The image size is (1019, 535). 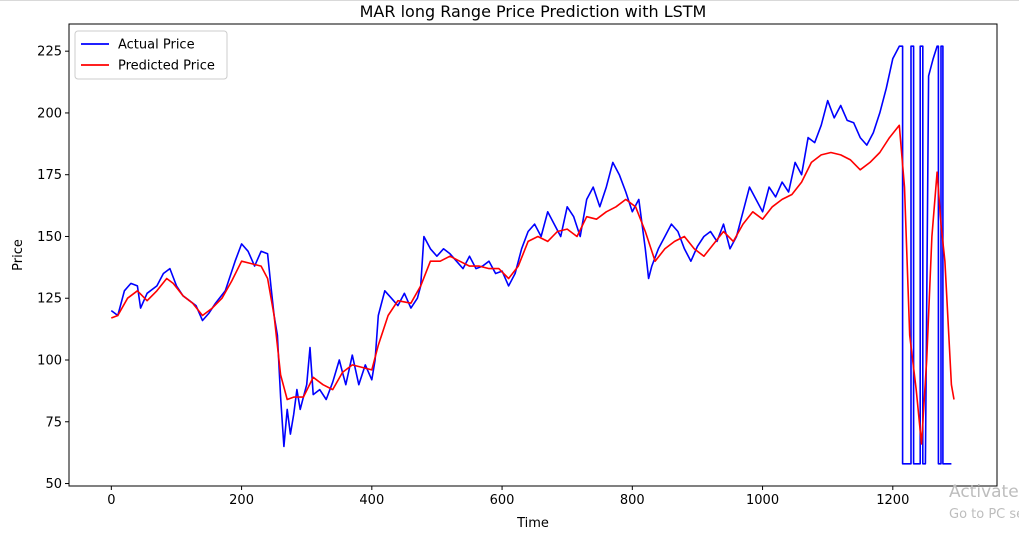 What do you see at coordinates (632, 500) in the screenshot?
I see `x-tick-label: 800` at bounding box center [632, 500].